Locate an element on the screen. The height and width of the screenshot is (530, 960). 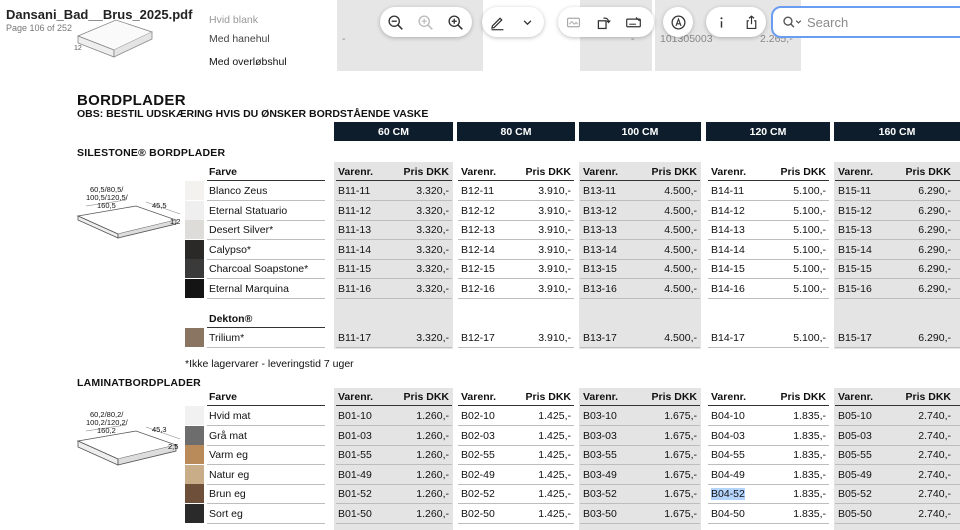
search-box is located at coordinates (865, 22).